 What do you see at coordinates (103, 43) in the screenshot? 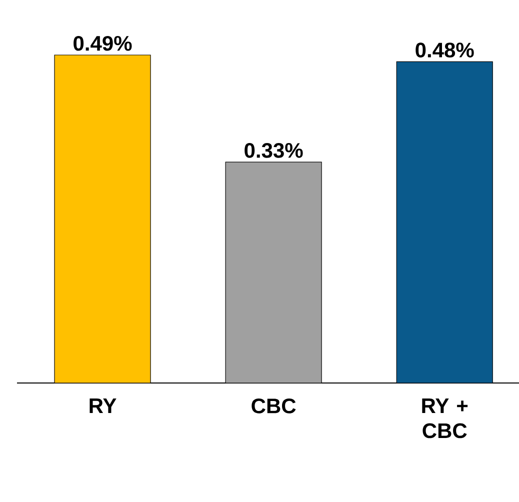
I see `data-label: 0.49%` at bounding box center [103, 43].